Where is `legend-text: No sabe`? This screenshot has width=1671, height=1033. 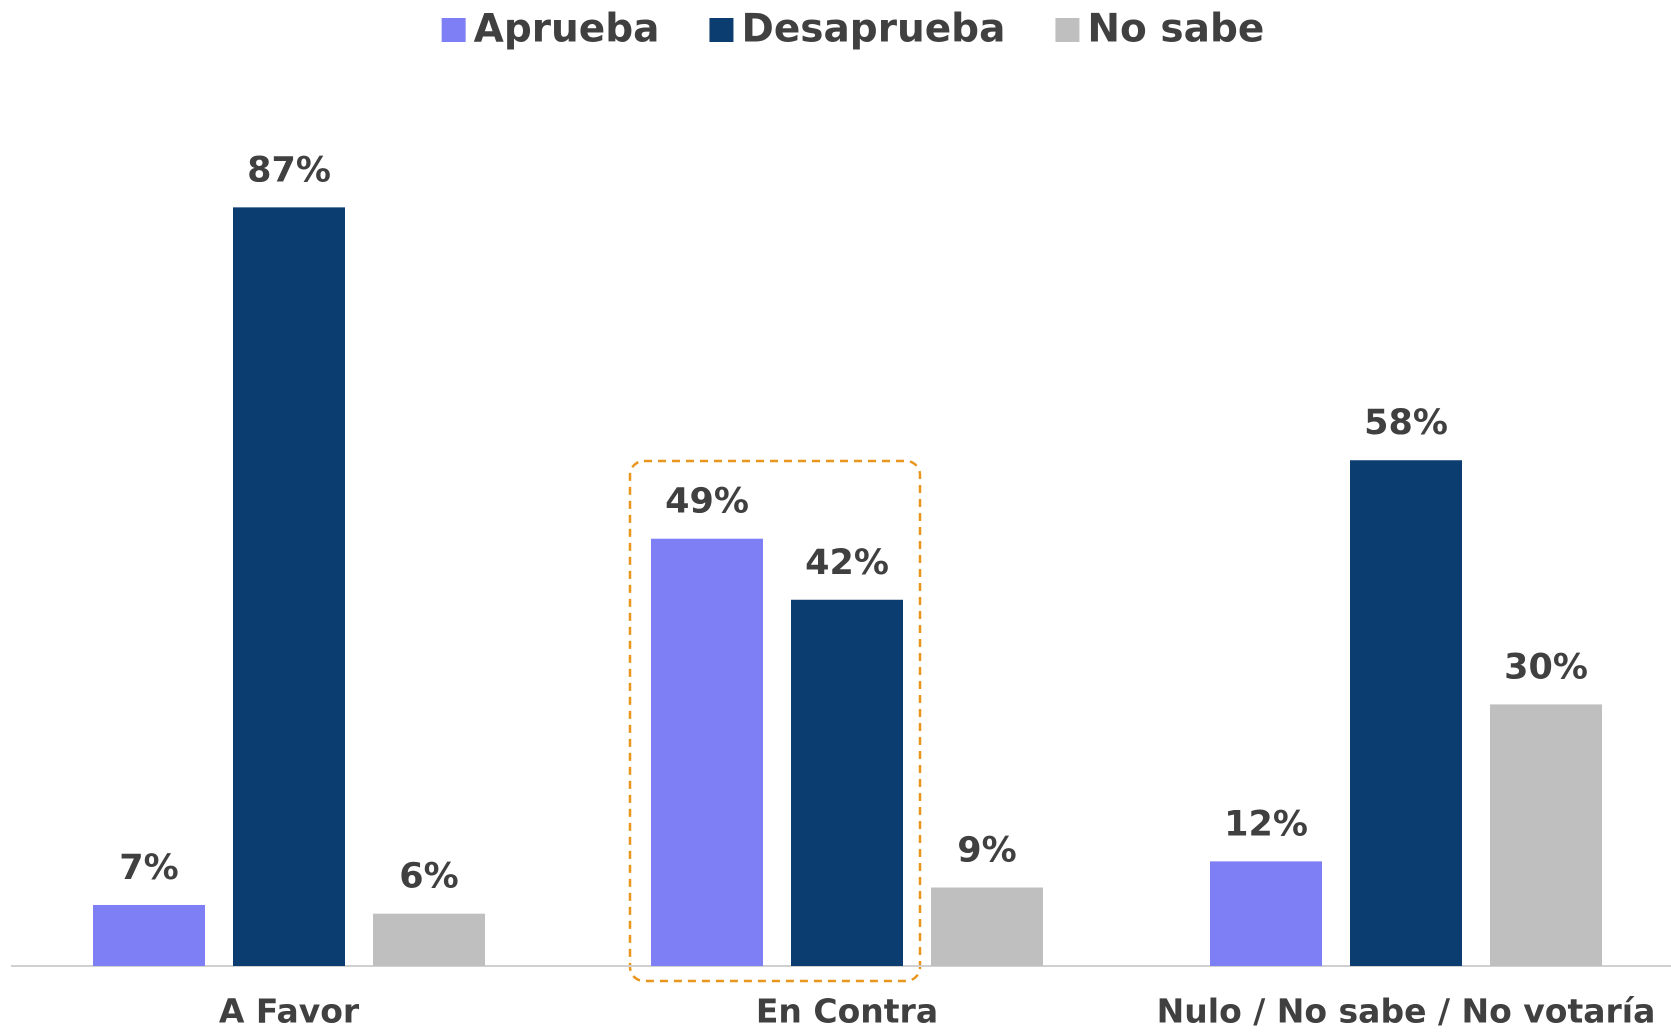 legend-text: No sabe is located at coordinates (1175, 29).